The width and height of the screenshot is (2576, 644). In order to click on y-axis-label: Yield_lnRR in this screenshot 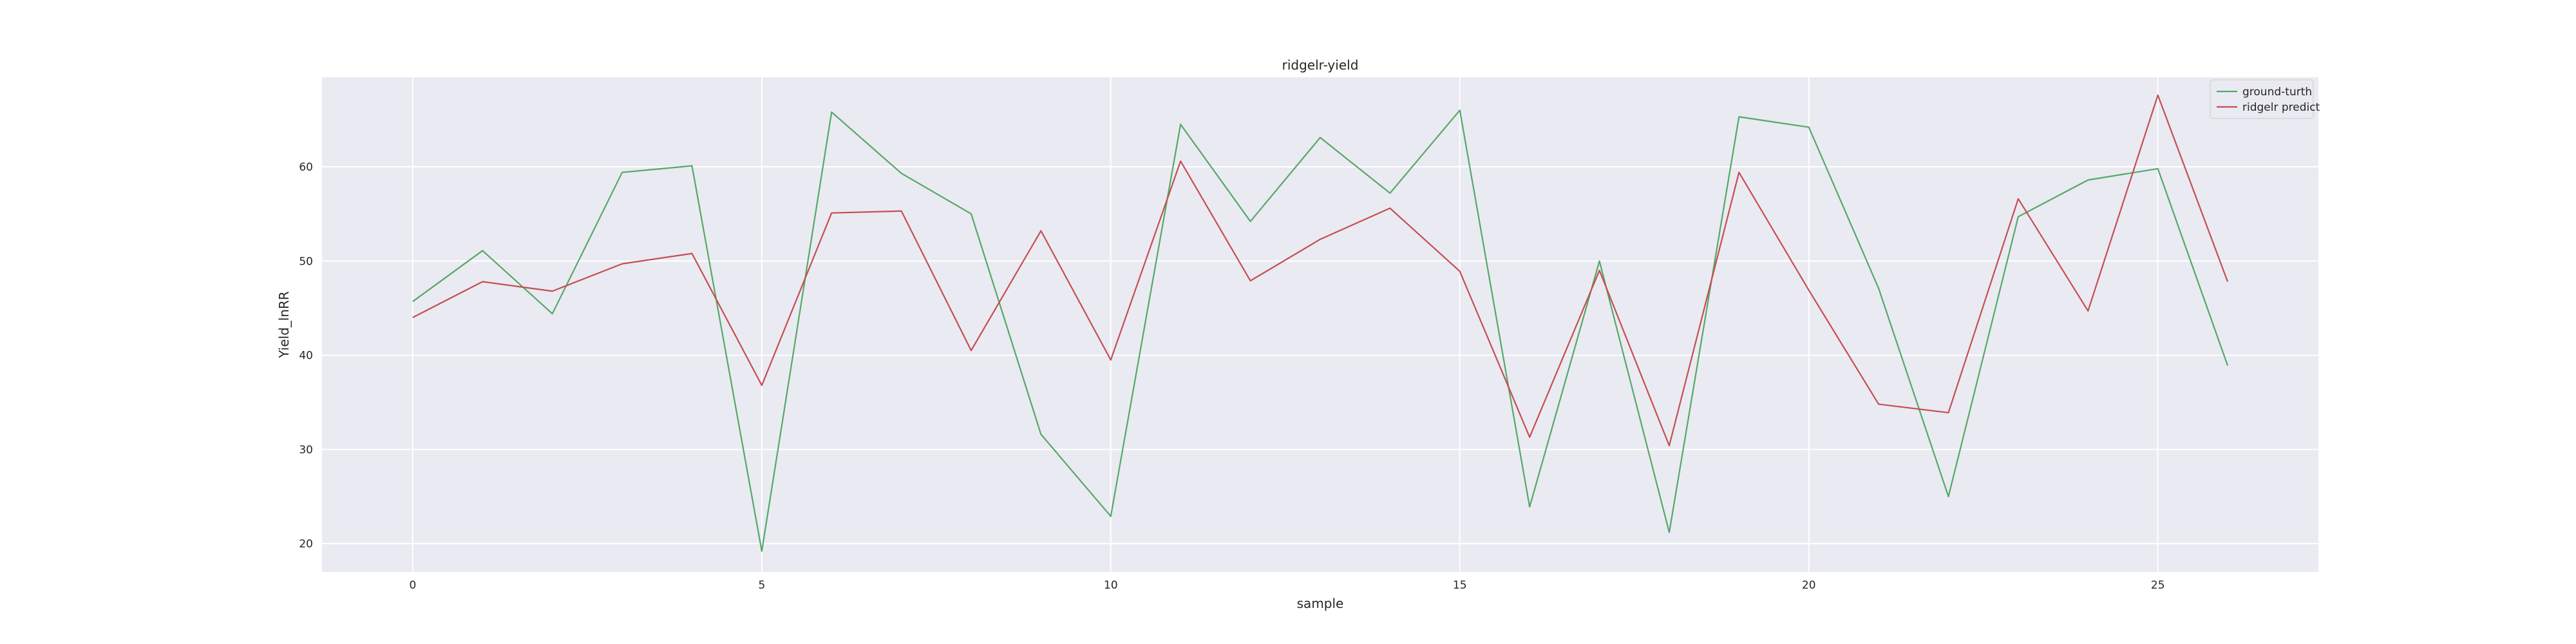, I will do `click(284, 325)`.